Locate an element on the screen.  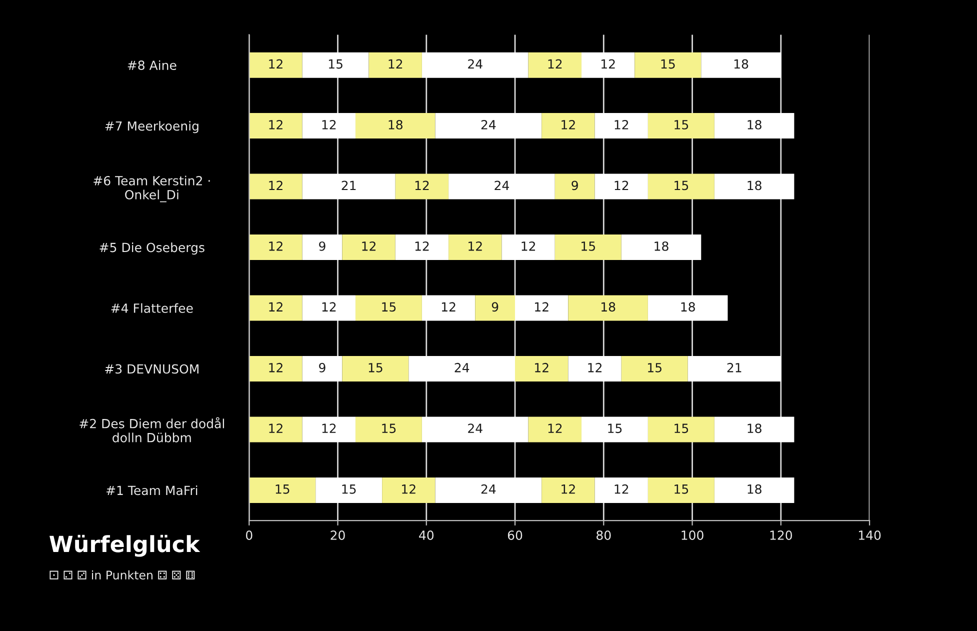
x-tick-label: 0 is located at coordinates (249, 535).